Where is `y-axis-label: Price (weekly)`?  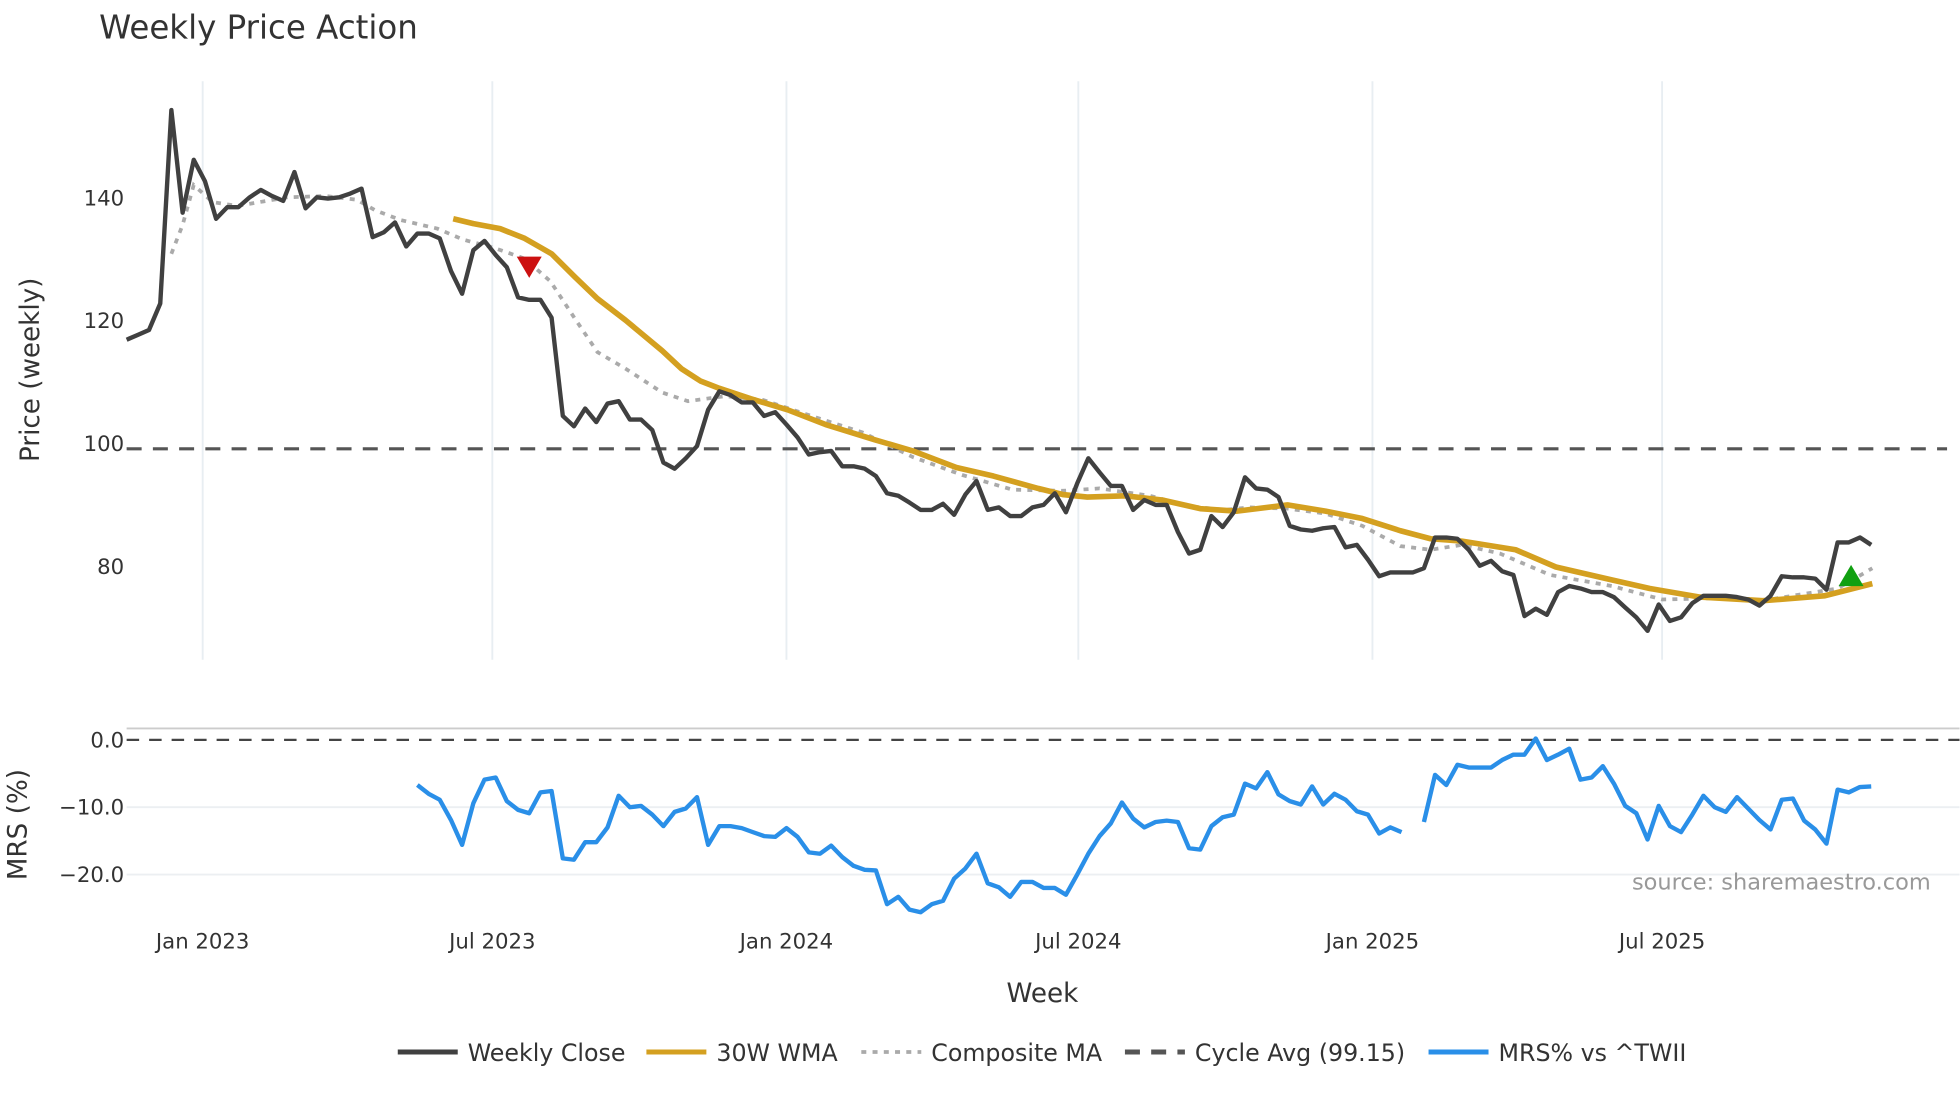
y-axis-label: Price (weekly) is located at coordinates (31, 370).